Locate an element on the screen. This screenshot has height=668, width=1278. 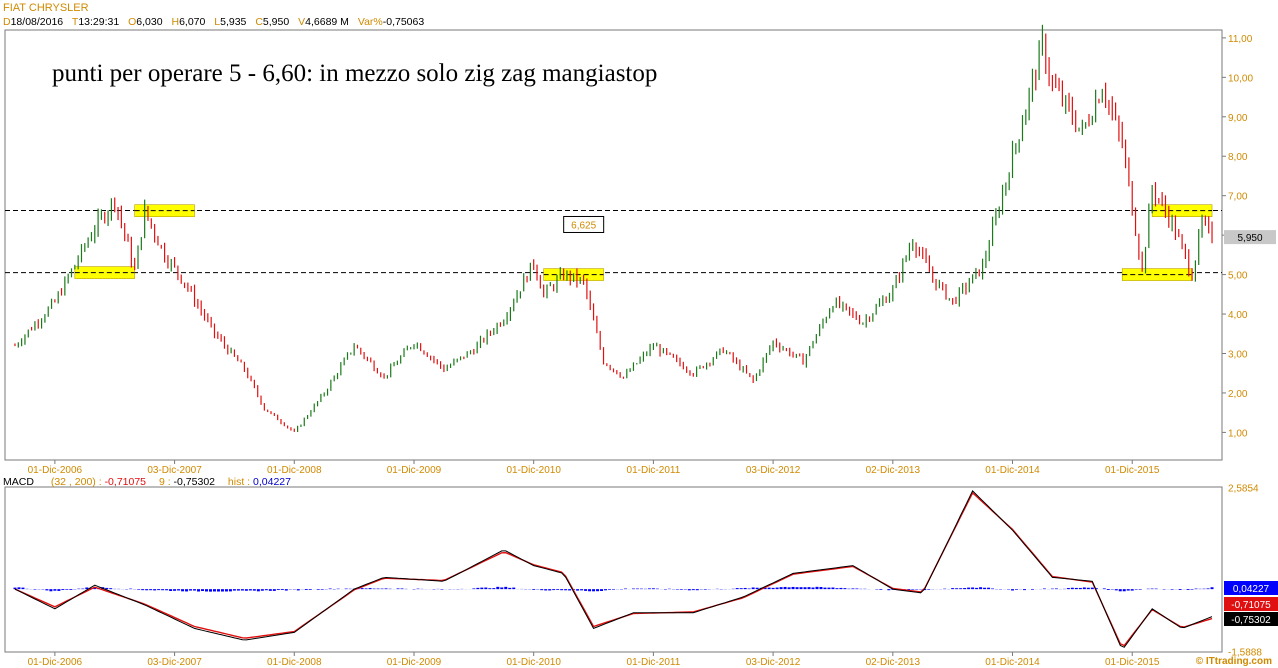
ohlc-key-high: H is located at coordinates (175, 22).